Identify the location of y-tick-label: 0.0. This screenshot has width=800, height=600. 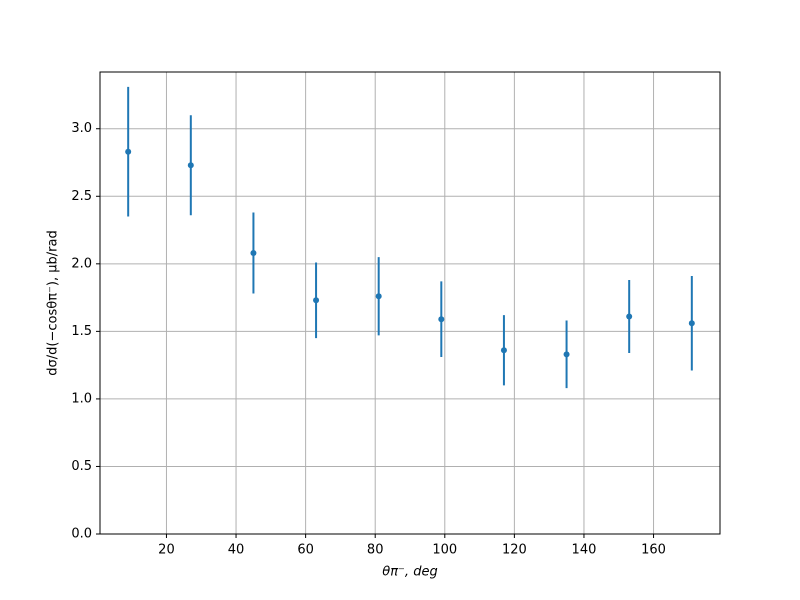
(81, 534).